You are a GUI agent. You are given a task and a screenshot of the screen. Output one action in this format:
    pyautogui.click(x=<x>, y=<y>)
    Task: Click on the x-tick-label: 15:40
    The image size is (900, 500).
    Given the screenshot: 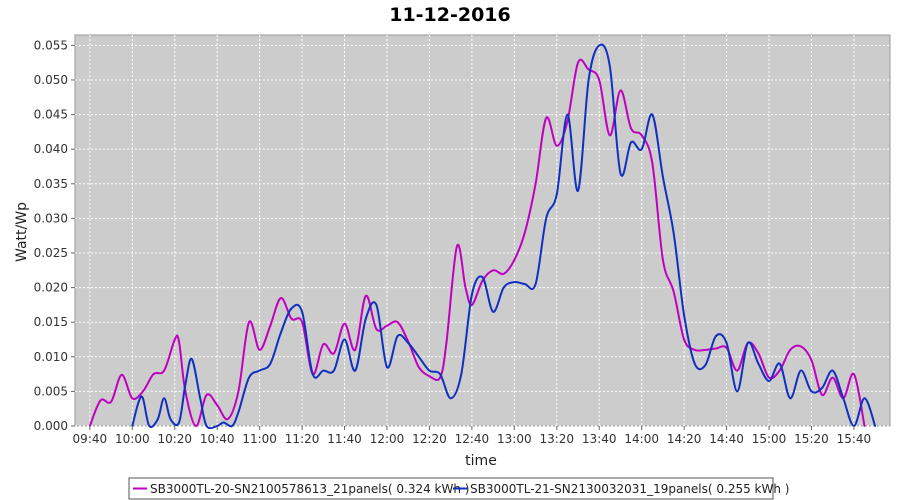 What is the action you would take?
    pyautogui.click(x=854, y=439)
    